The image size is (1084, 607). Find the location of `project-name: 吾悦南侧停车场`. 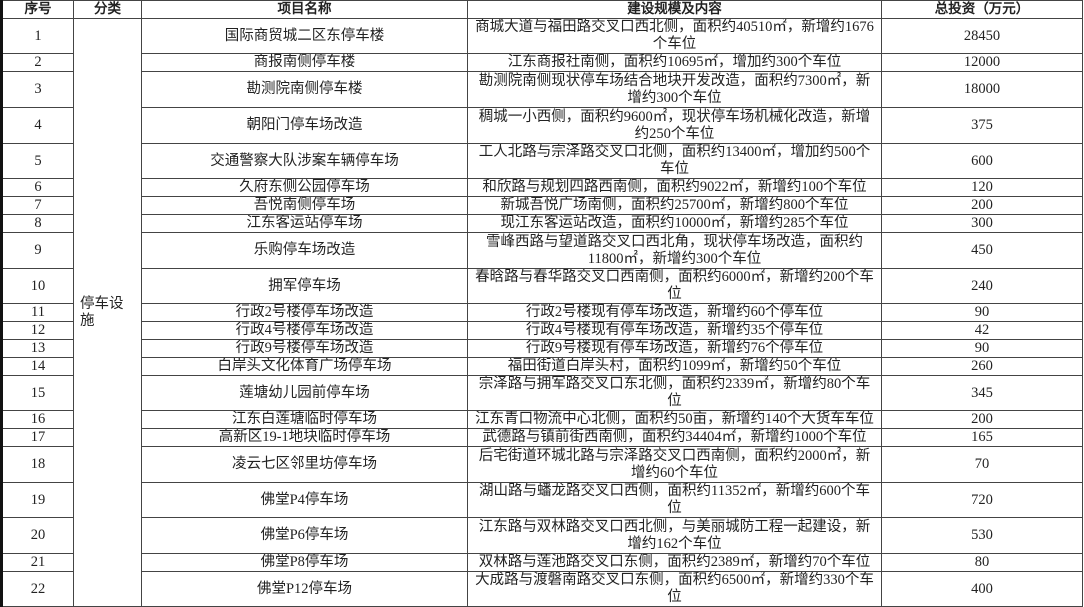

project-name: 吾悦南侧停车场 is located at coordinates (304, 205).